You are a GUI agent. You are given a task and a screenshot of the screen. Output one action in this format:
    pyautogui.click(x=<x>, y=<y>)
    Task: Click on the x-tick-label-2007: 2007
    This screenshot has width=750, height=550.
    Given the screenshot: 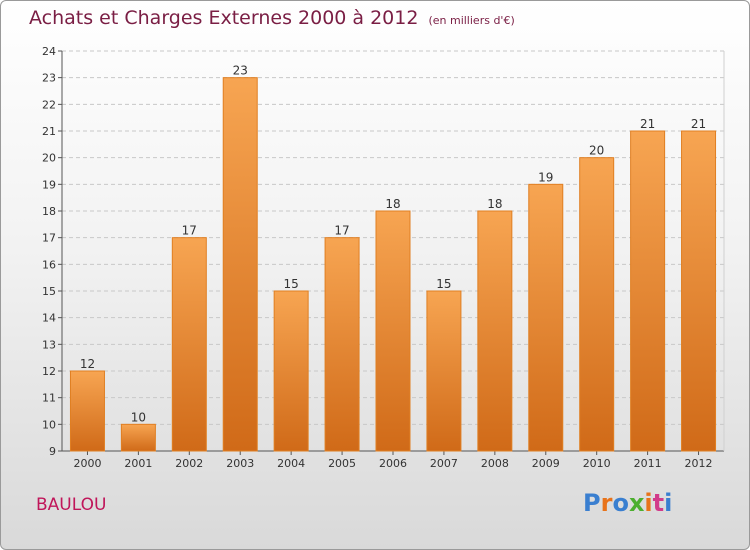 What is the action you would take?
    pyautogui.click(x=444, y=463)
    